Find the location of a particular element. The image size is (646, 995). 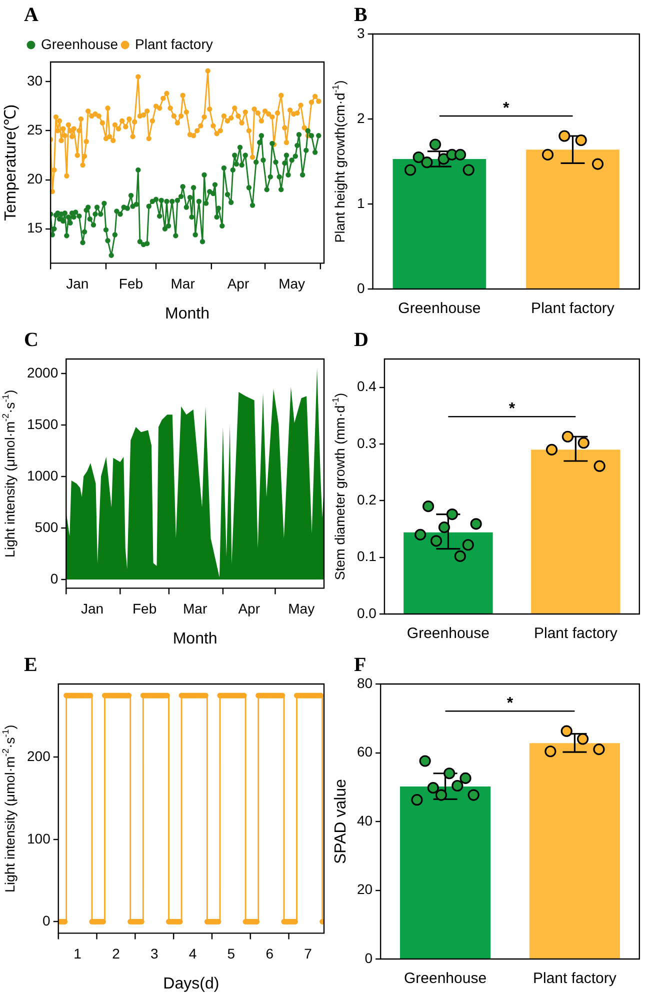

x-tick-label: 3 is located at coordinates (154, 953).